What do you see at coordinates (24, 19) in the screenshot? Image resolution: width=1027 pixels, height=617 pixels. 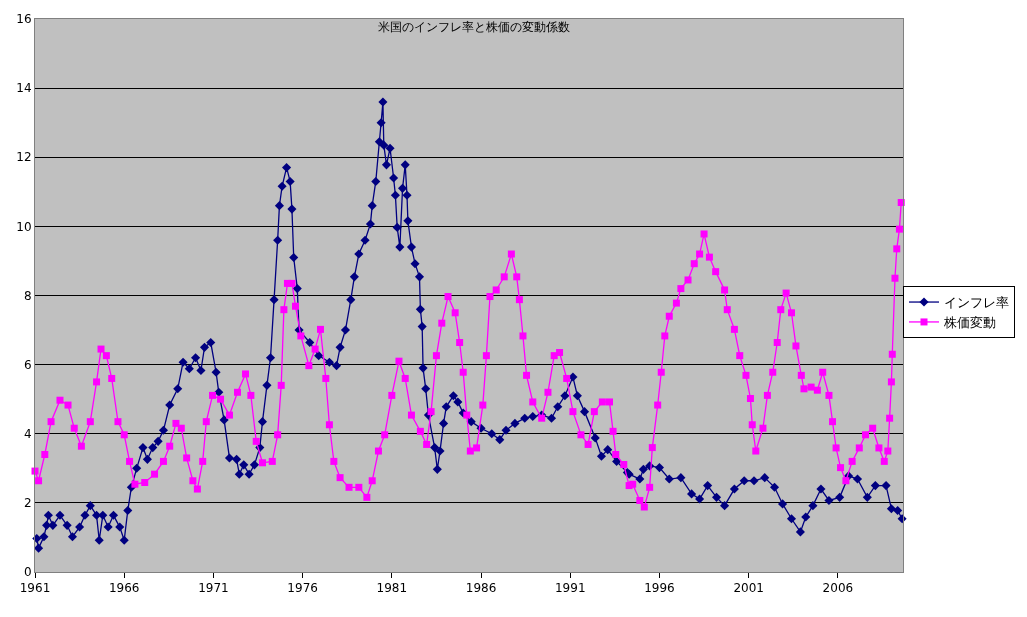 I see `y-tick-label: 16` at bounding box center [24, 19].